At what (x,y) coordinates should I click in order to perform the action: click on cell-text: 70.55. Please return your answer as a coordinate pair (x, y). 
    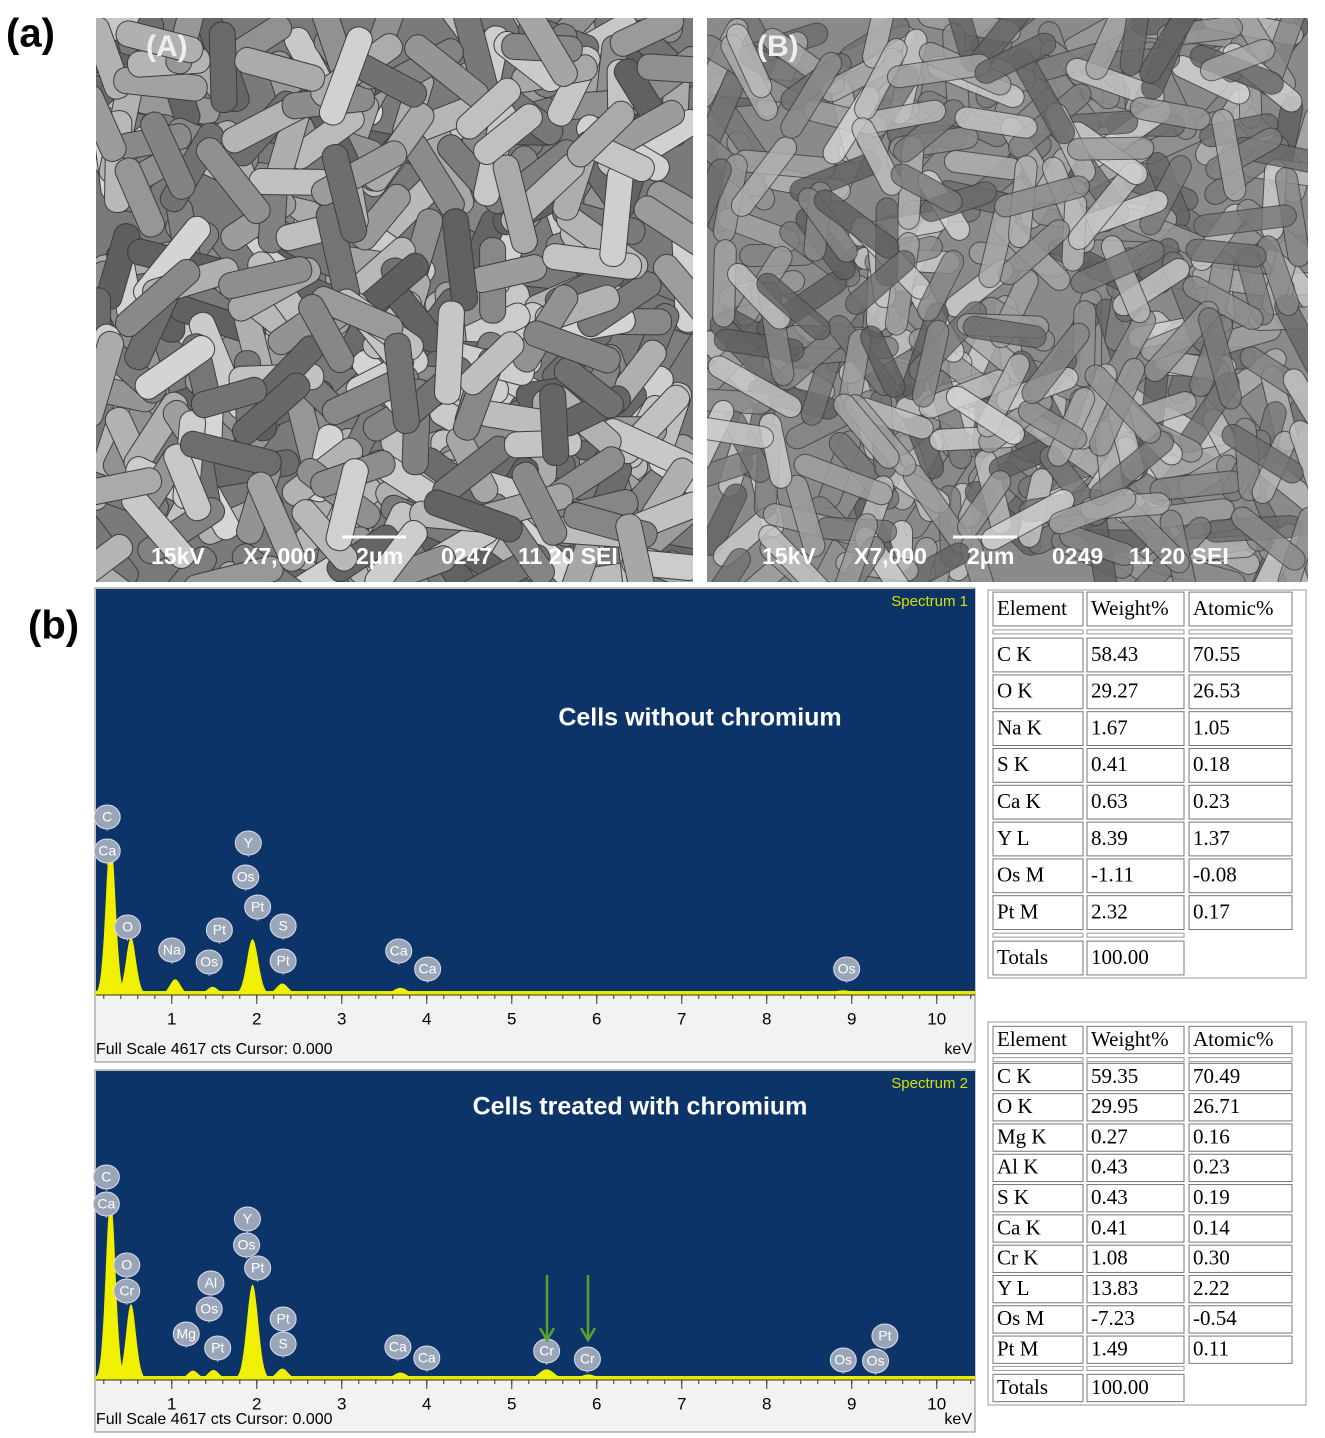
    Looking at the image, I should click on (1216, 654).